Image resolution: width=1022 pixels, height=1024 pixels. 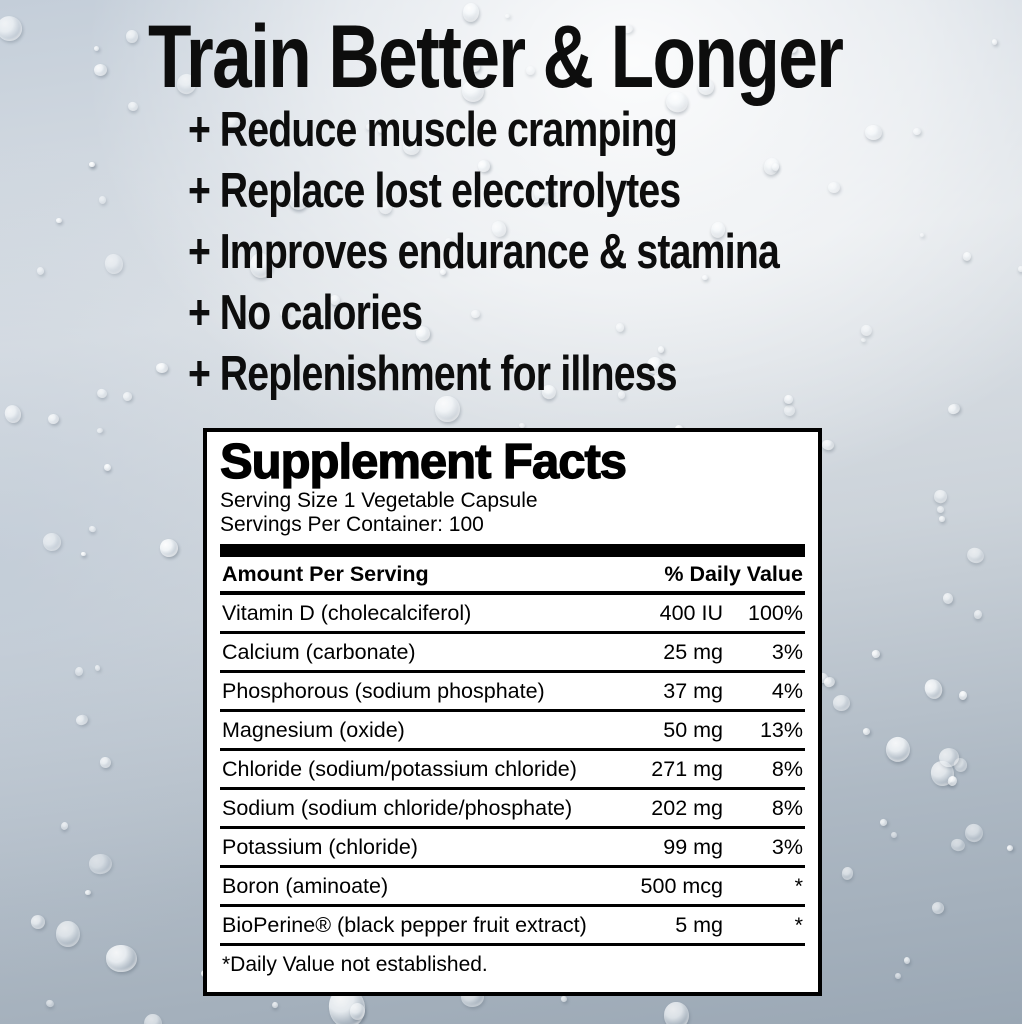 I want to click on nutrient-amount: 5 mg, so click(x=699, y=924).